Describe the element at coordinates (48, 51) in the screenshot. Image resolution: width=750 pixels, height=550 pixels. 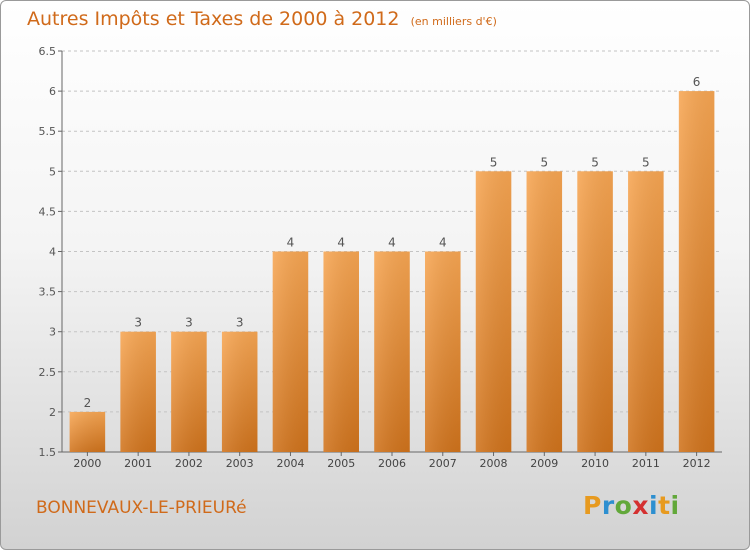
I see `y-tick-label: 6.5` at that location.